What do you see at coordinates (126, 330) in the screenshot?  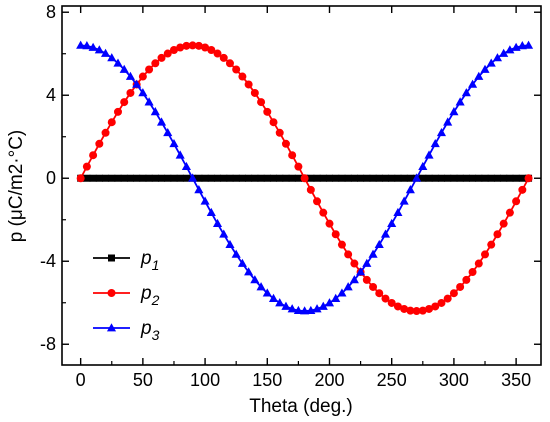 I see `legend-item-p3: p3` at bounding box center [126, 330].